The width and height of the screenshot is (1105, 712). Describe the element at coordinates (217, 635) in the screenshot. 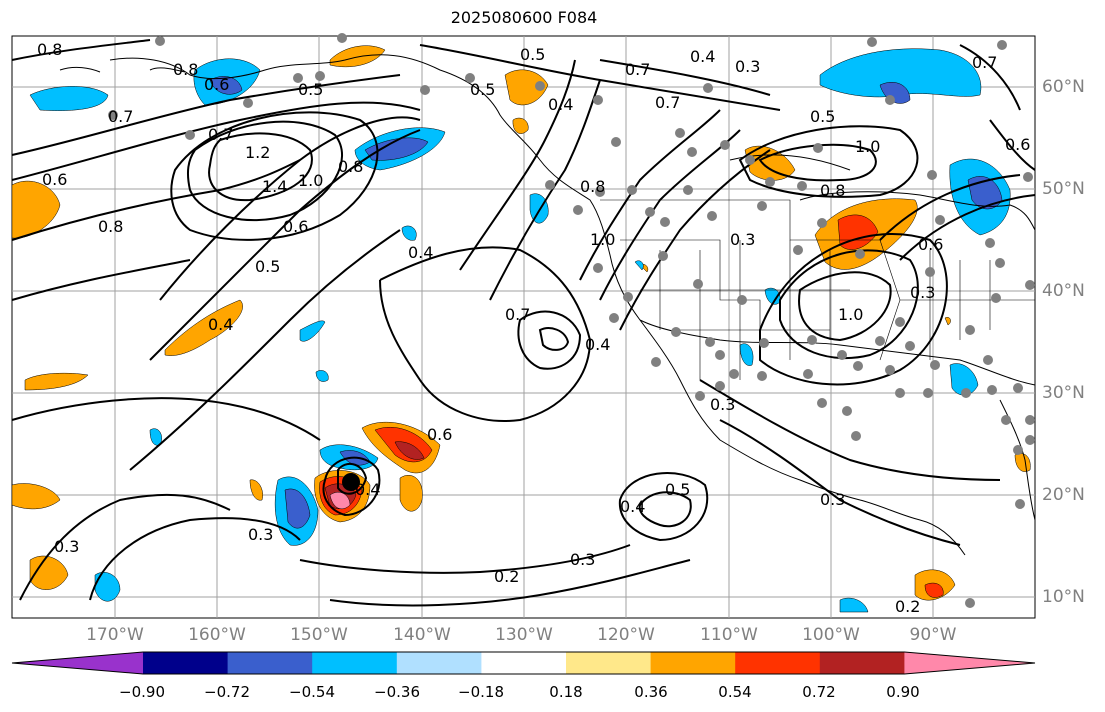

I see `lon-label: 160°W` at that location.